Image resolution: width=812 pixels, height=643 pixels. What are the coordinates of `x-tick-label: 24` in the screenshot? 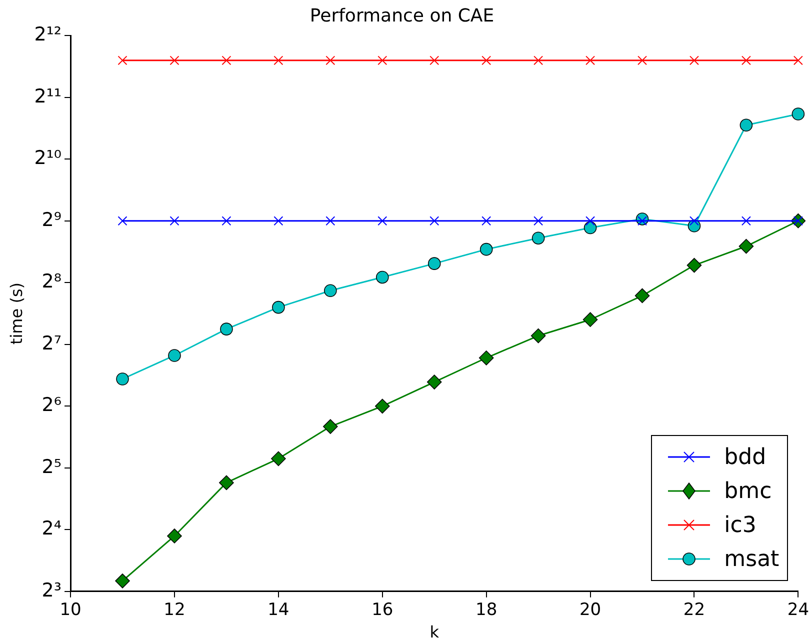 It's located at (798, 610).